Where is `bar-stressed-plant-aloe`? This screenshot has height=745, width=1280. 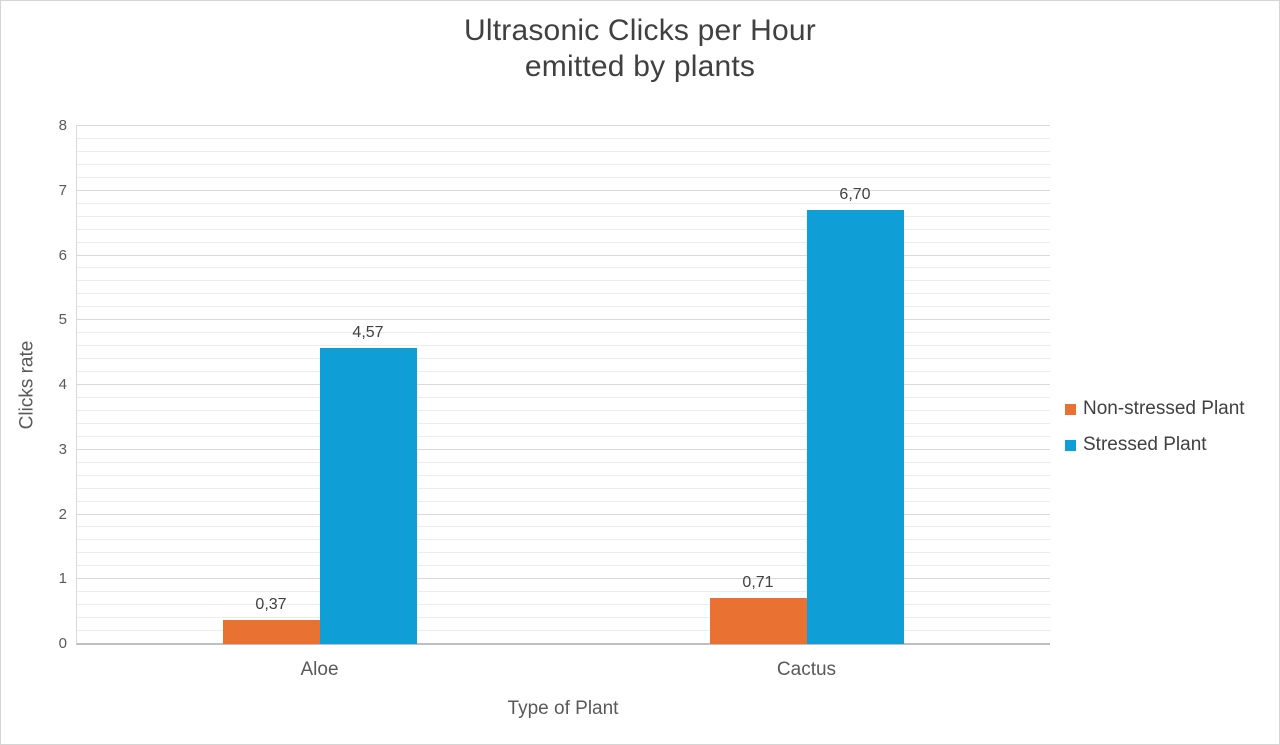 bar-stressed-plant-aloe is located at coordinates (368, 496).